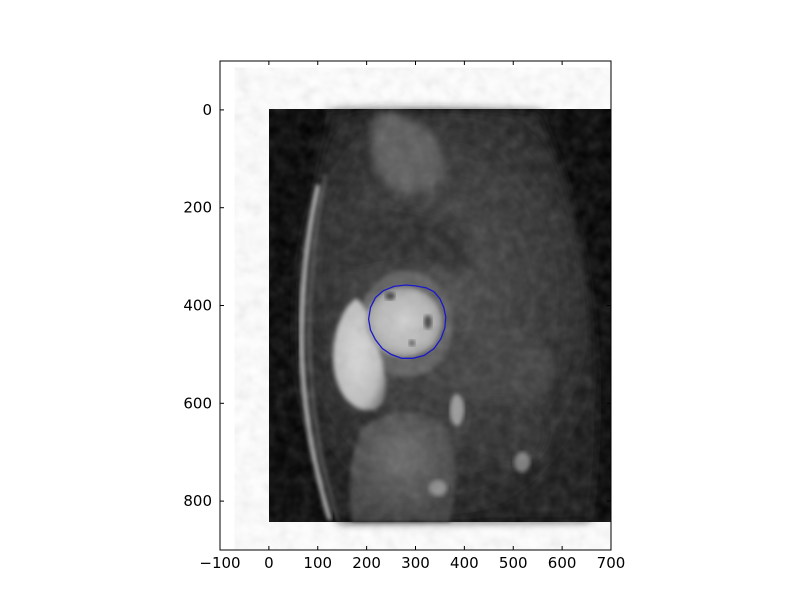 The image size is (812, 612). Describe the element at coordinates (407, 321) in the screenshot. I see `lv-contour` at that location.